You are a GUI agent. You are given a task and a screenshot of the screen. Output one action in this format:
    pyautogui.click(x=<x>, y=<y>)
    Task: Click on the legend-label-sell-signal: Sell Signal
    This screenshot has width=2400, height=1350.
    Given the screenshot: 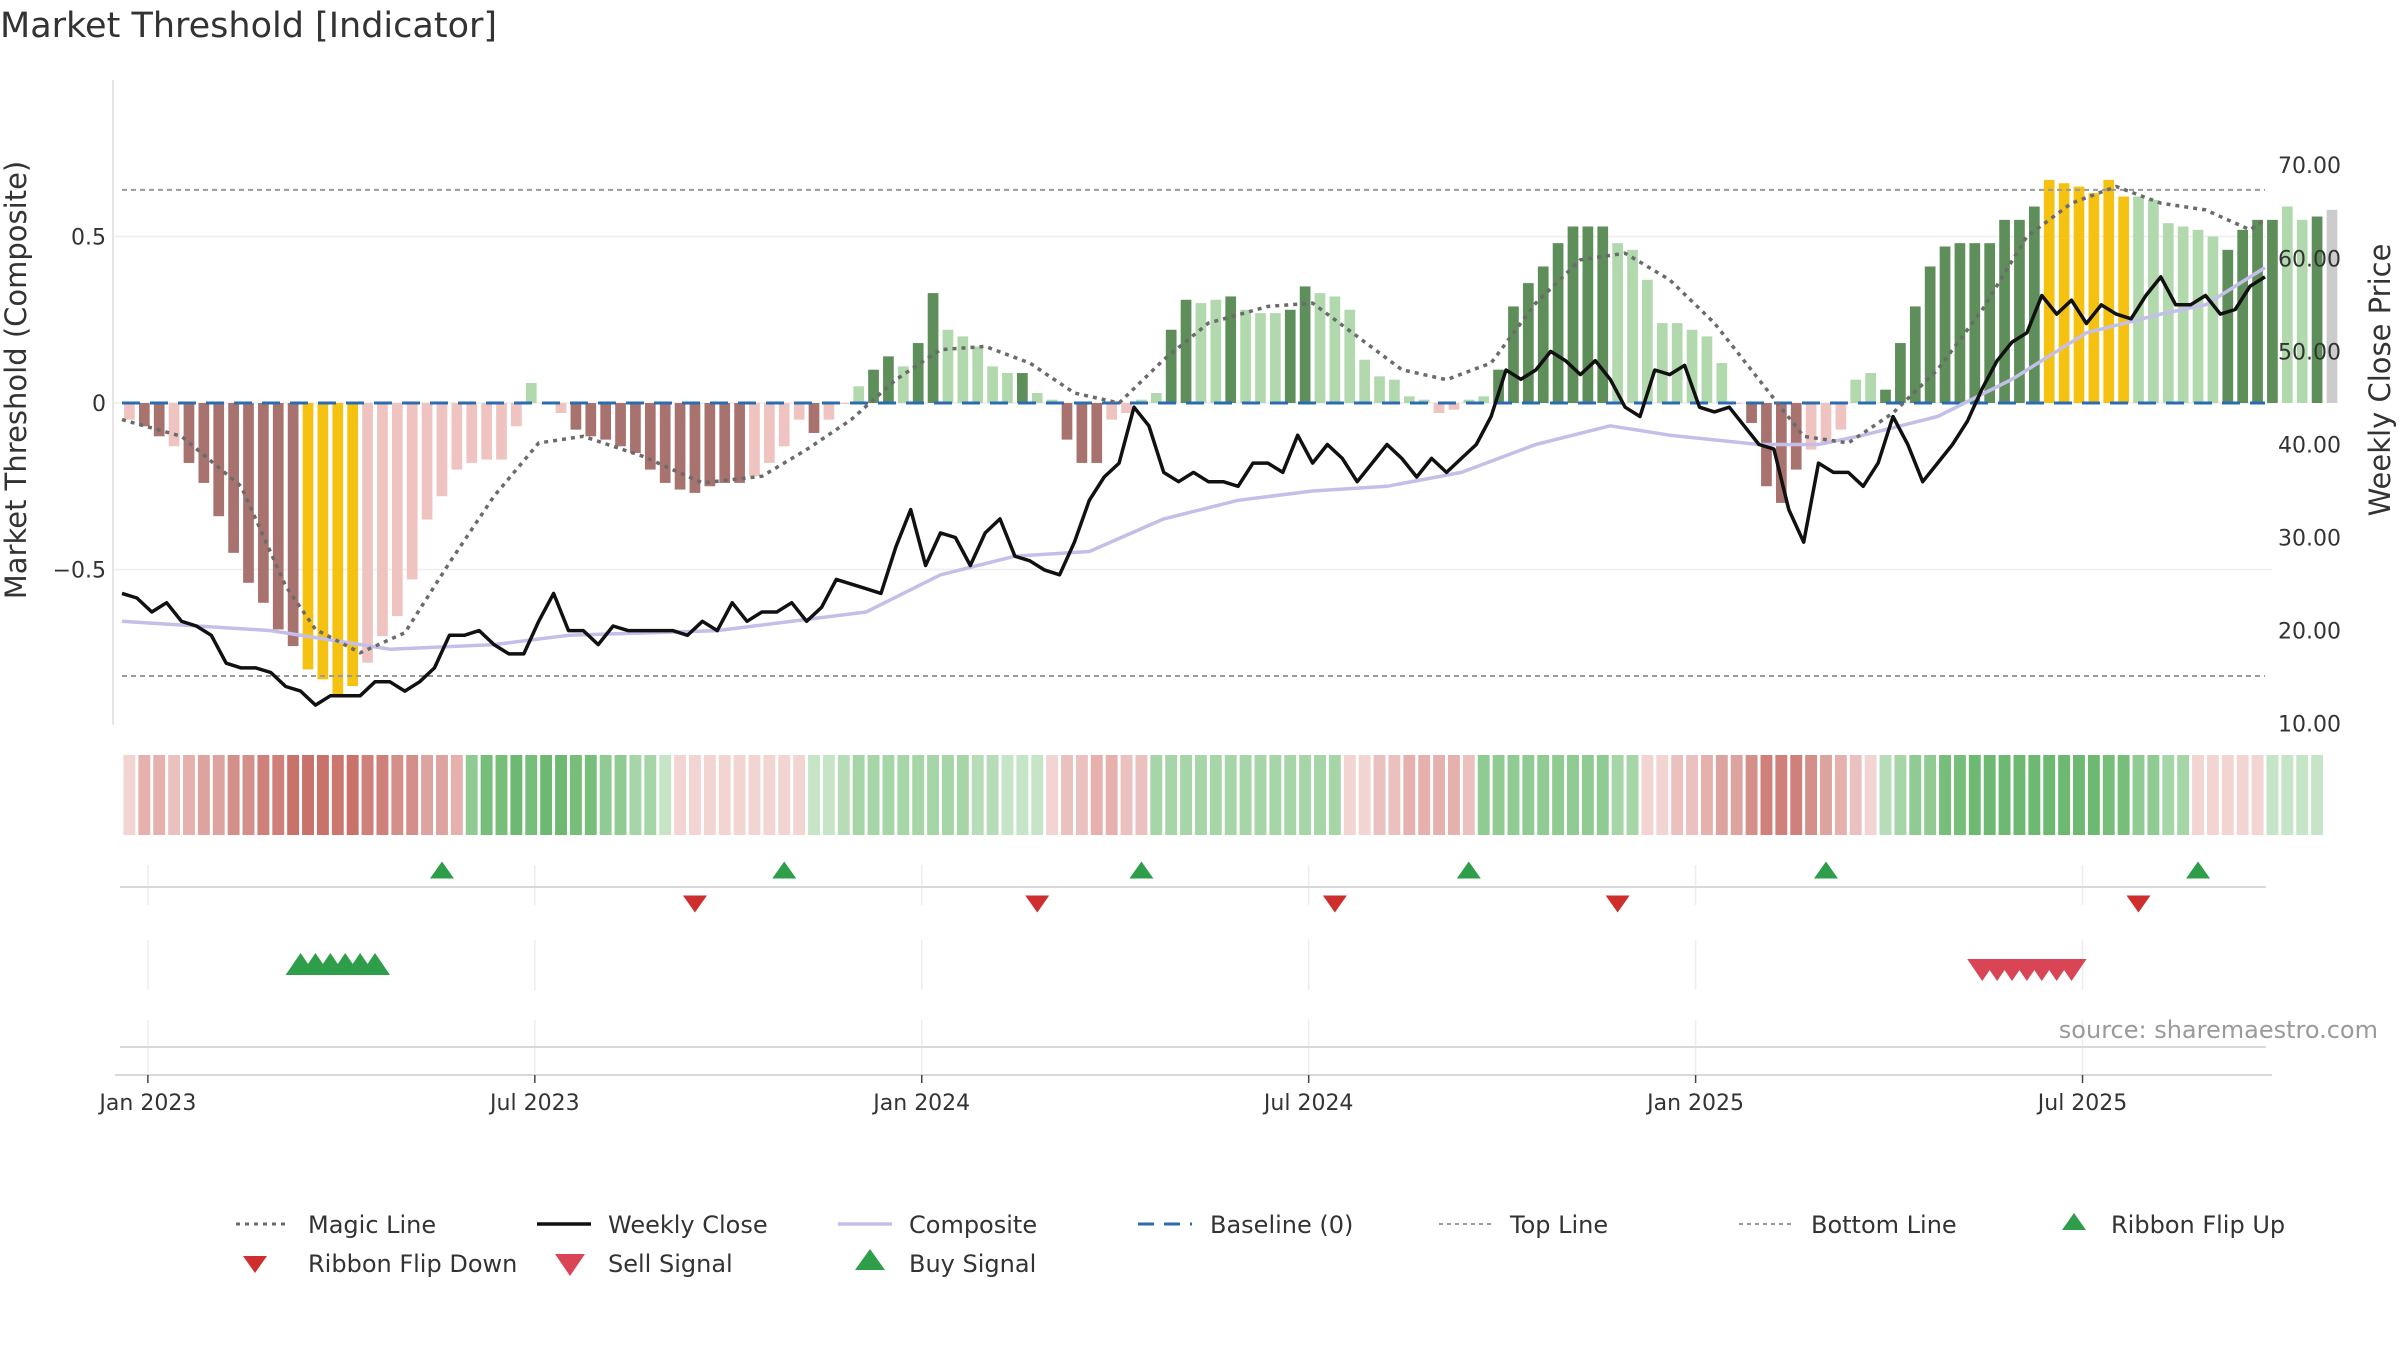 What is the action you would take?
    pyautogui.click(x=670, y=1264)
    